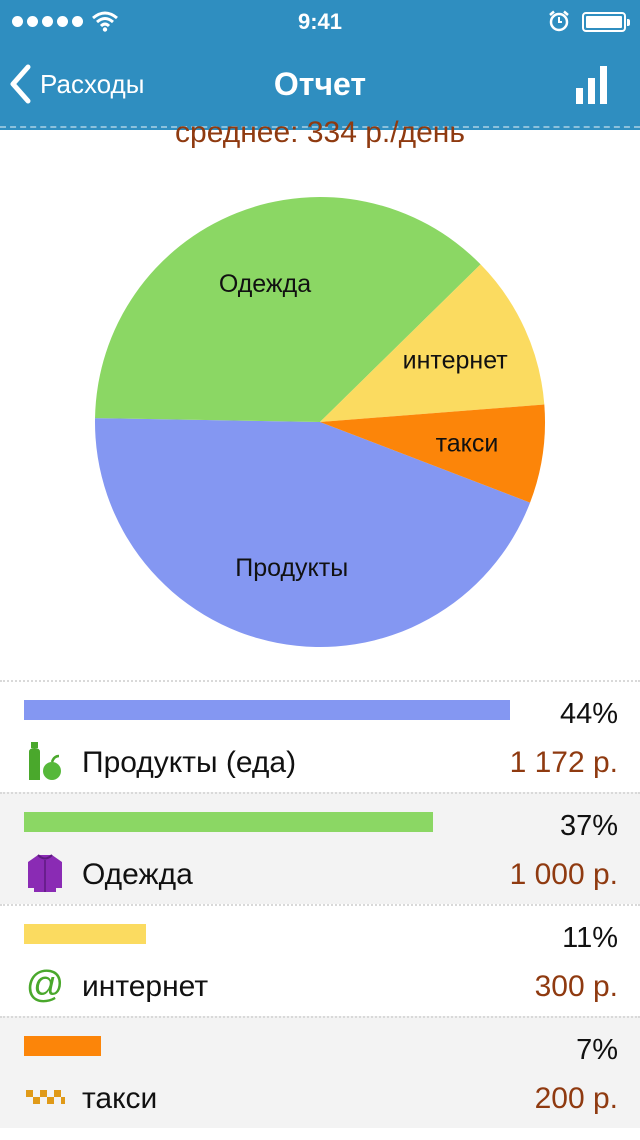  I want to click on back-button: Расходы, so click(76, 84).